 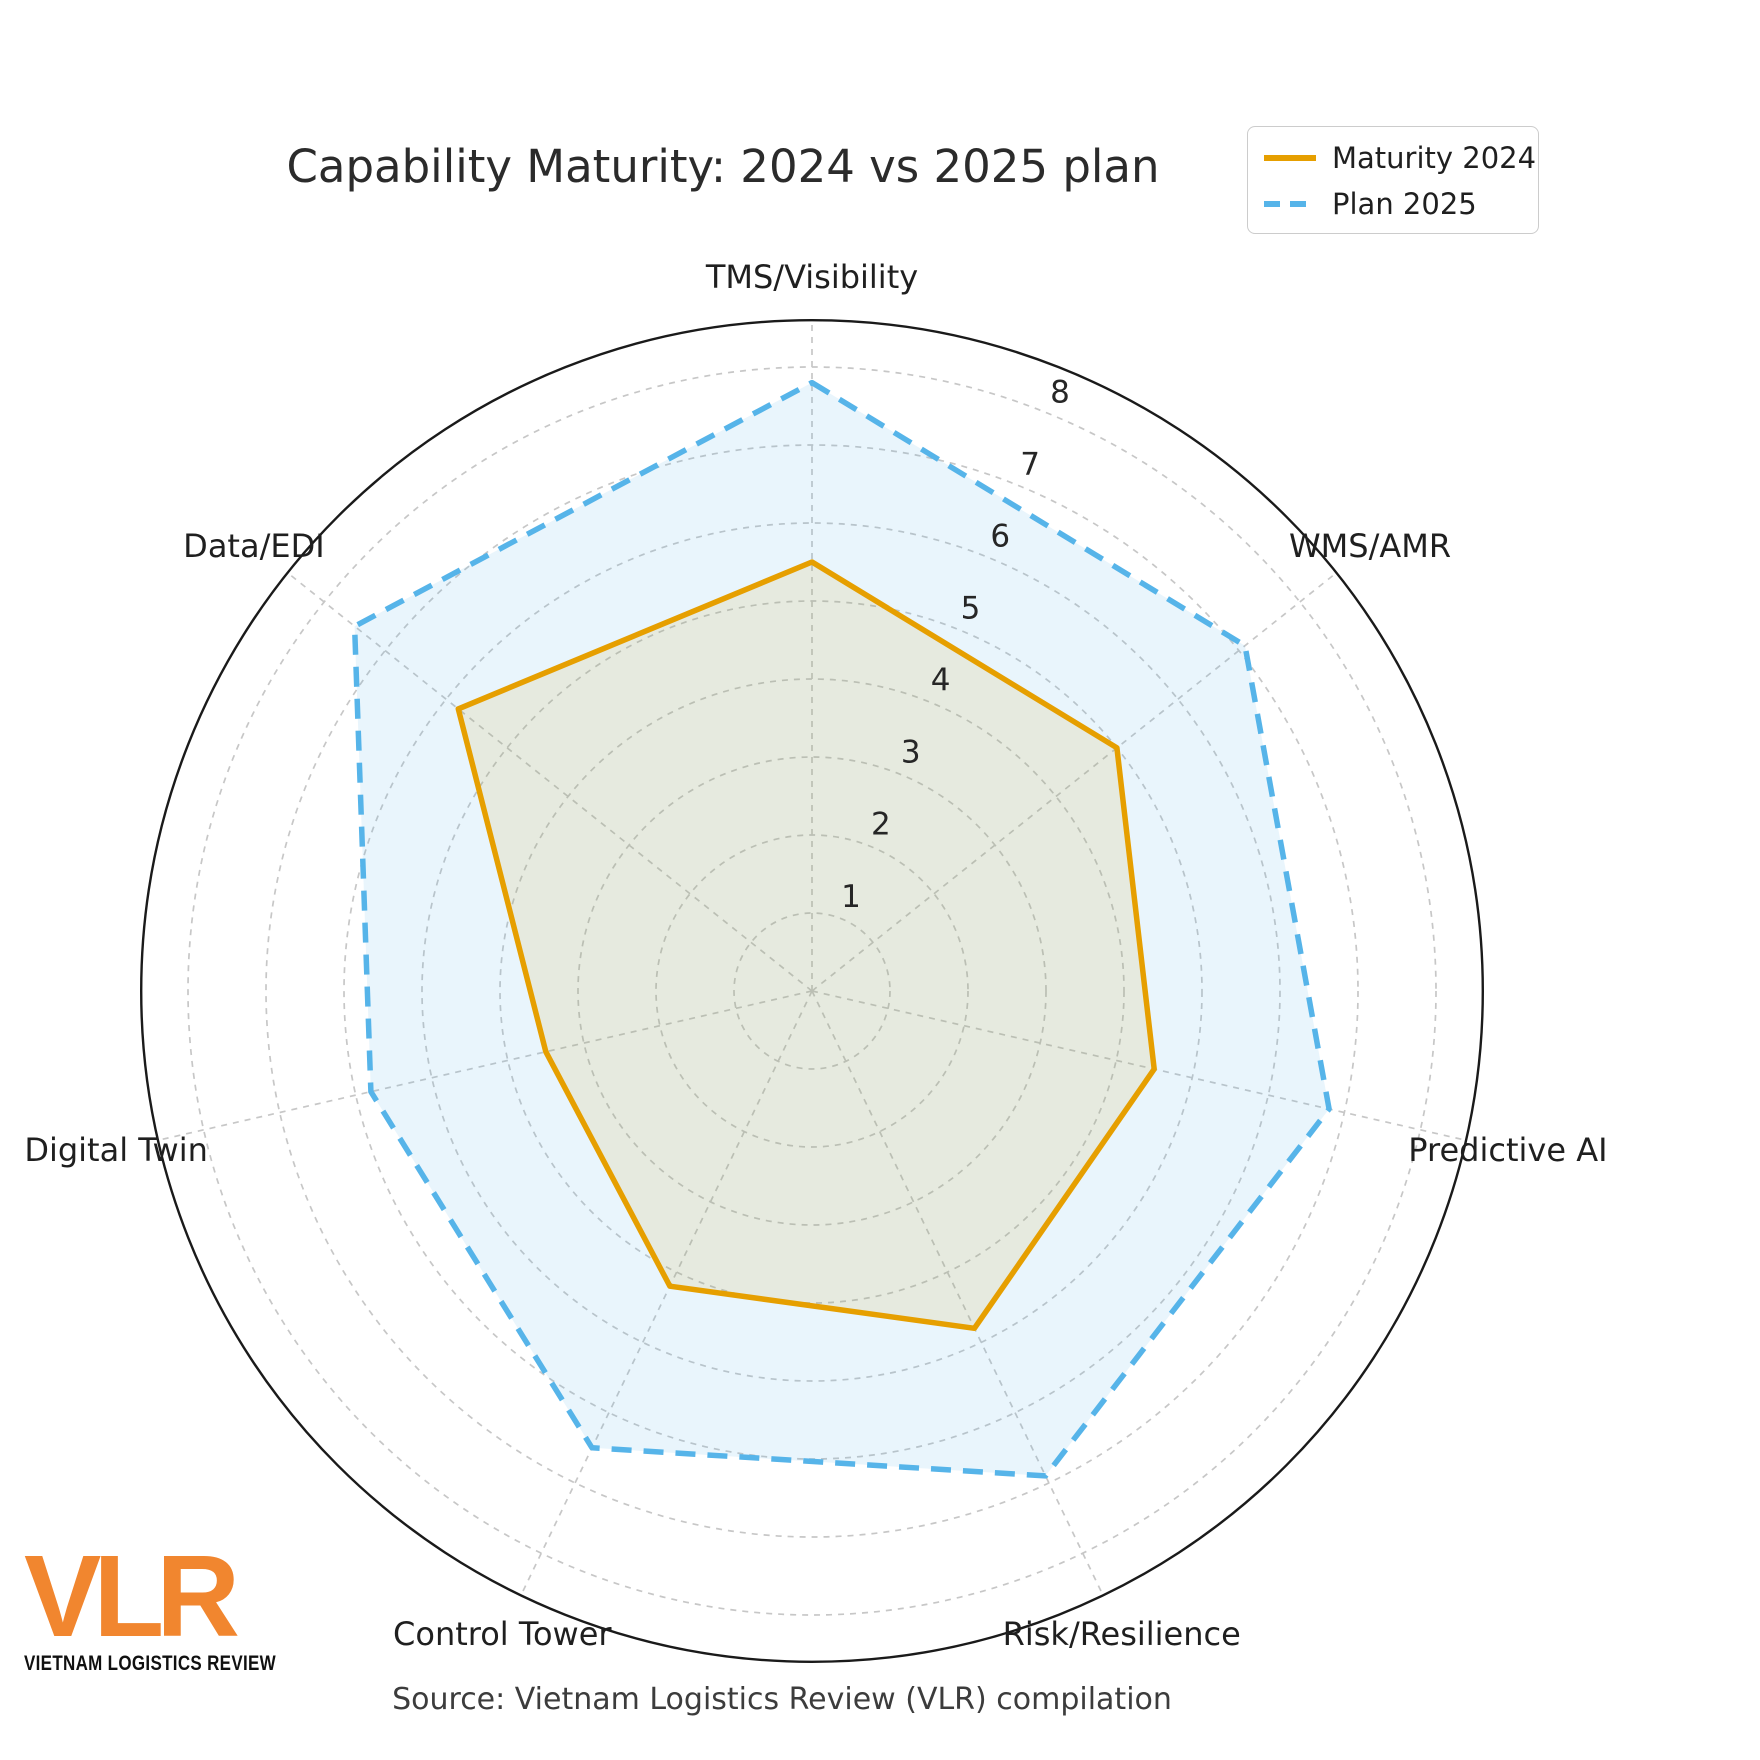 What do you see at coordinates (502, 1634) in the screenshot?
I see `category-label-control-tower: Control Tower` at bounding box center [502, 1634].